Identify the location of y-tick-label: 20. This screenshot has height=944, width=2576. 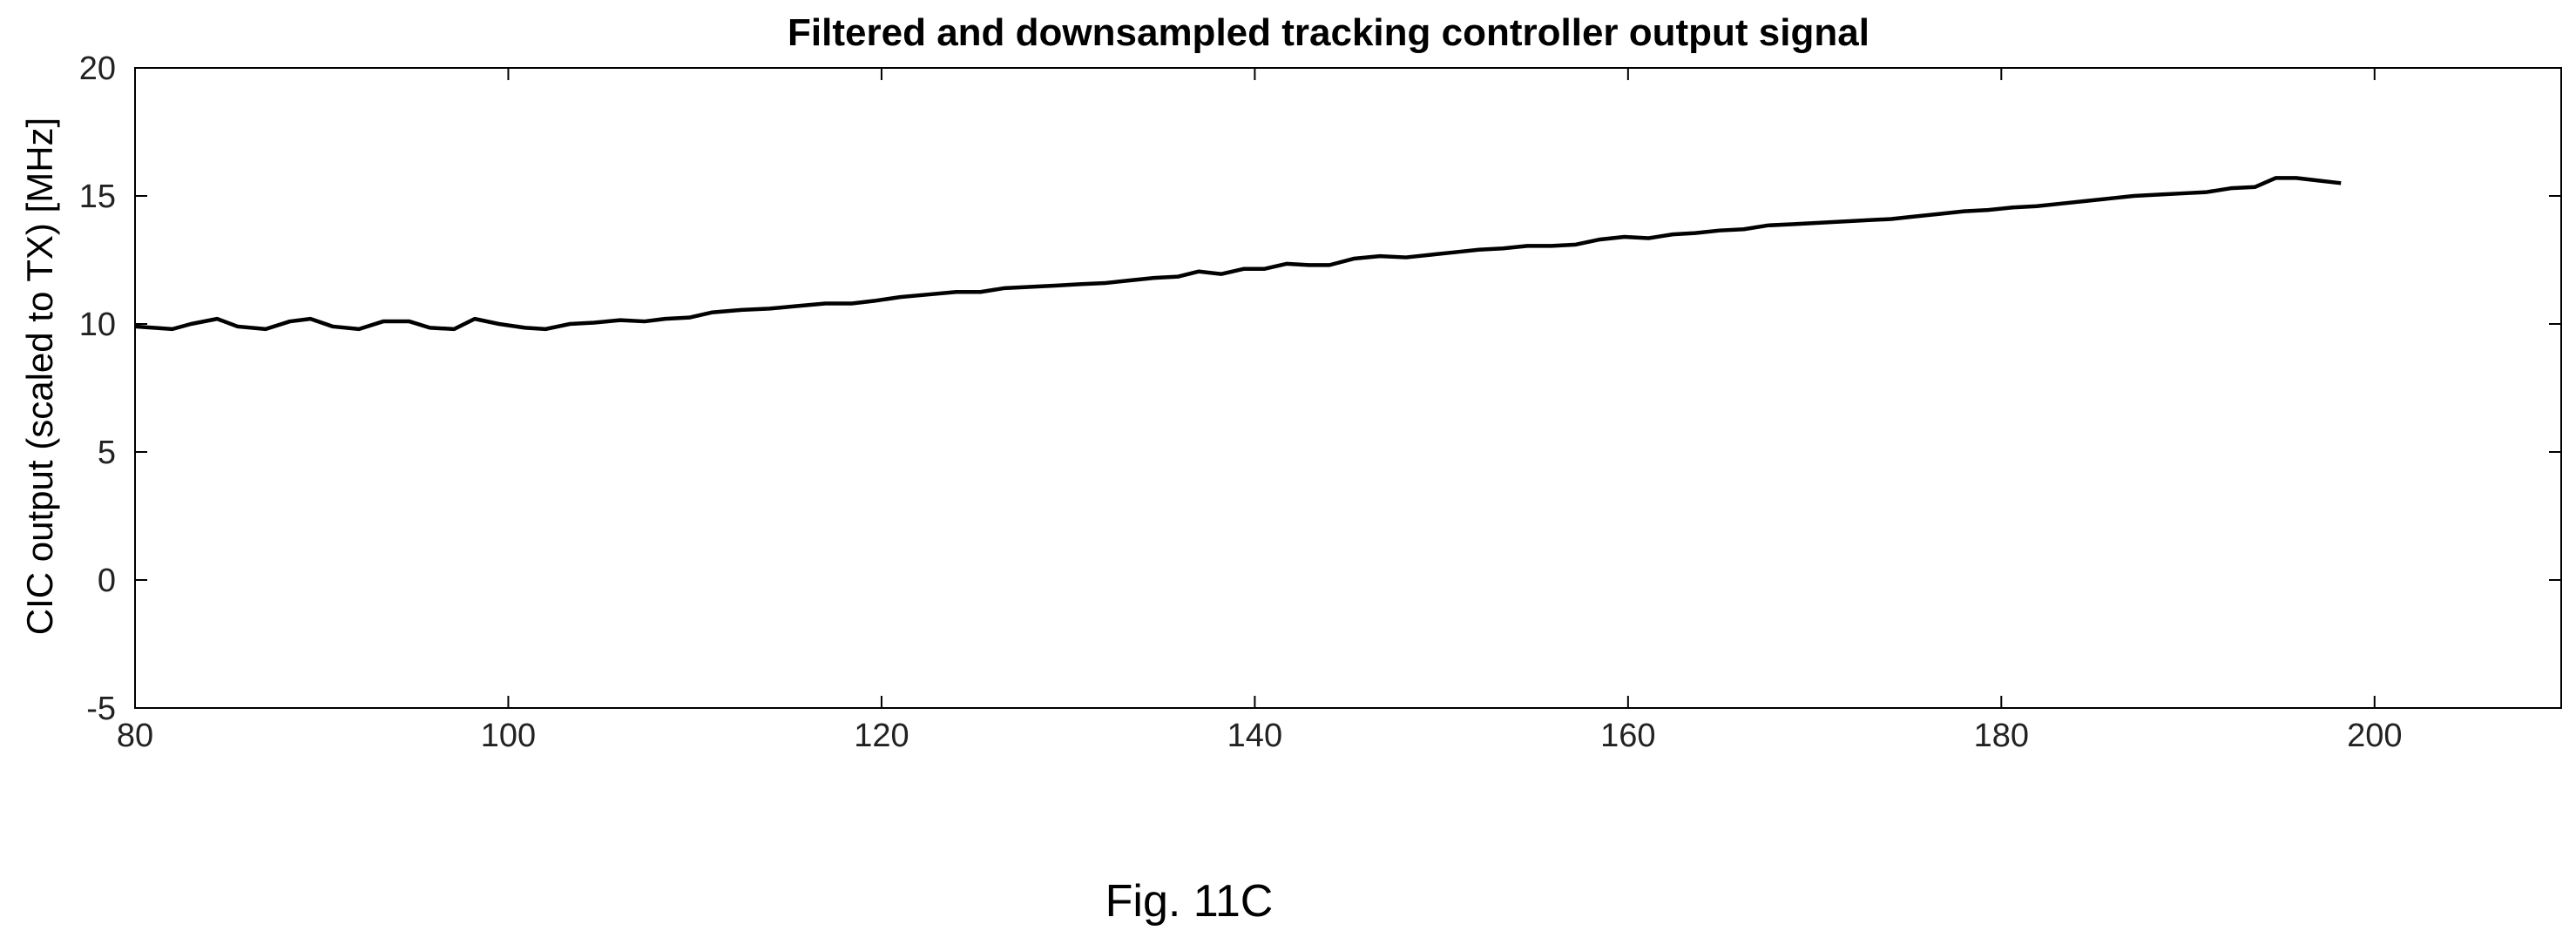
(97, 69).